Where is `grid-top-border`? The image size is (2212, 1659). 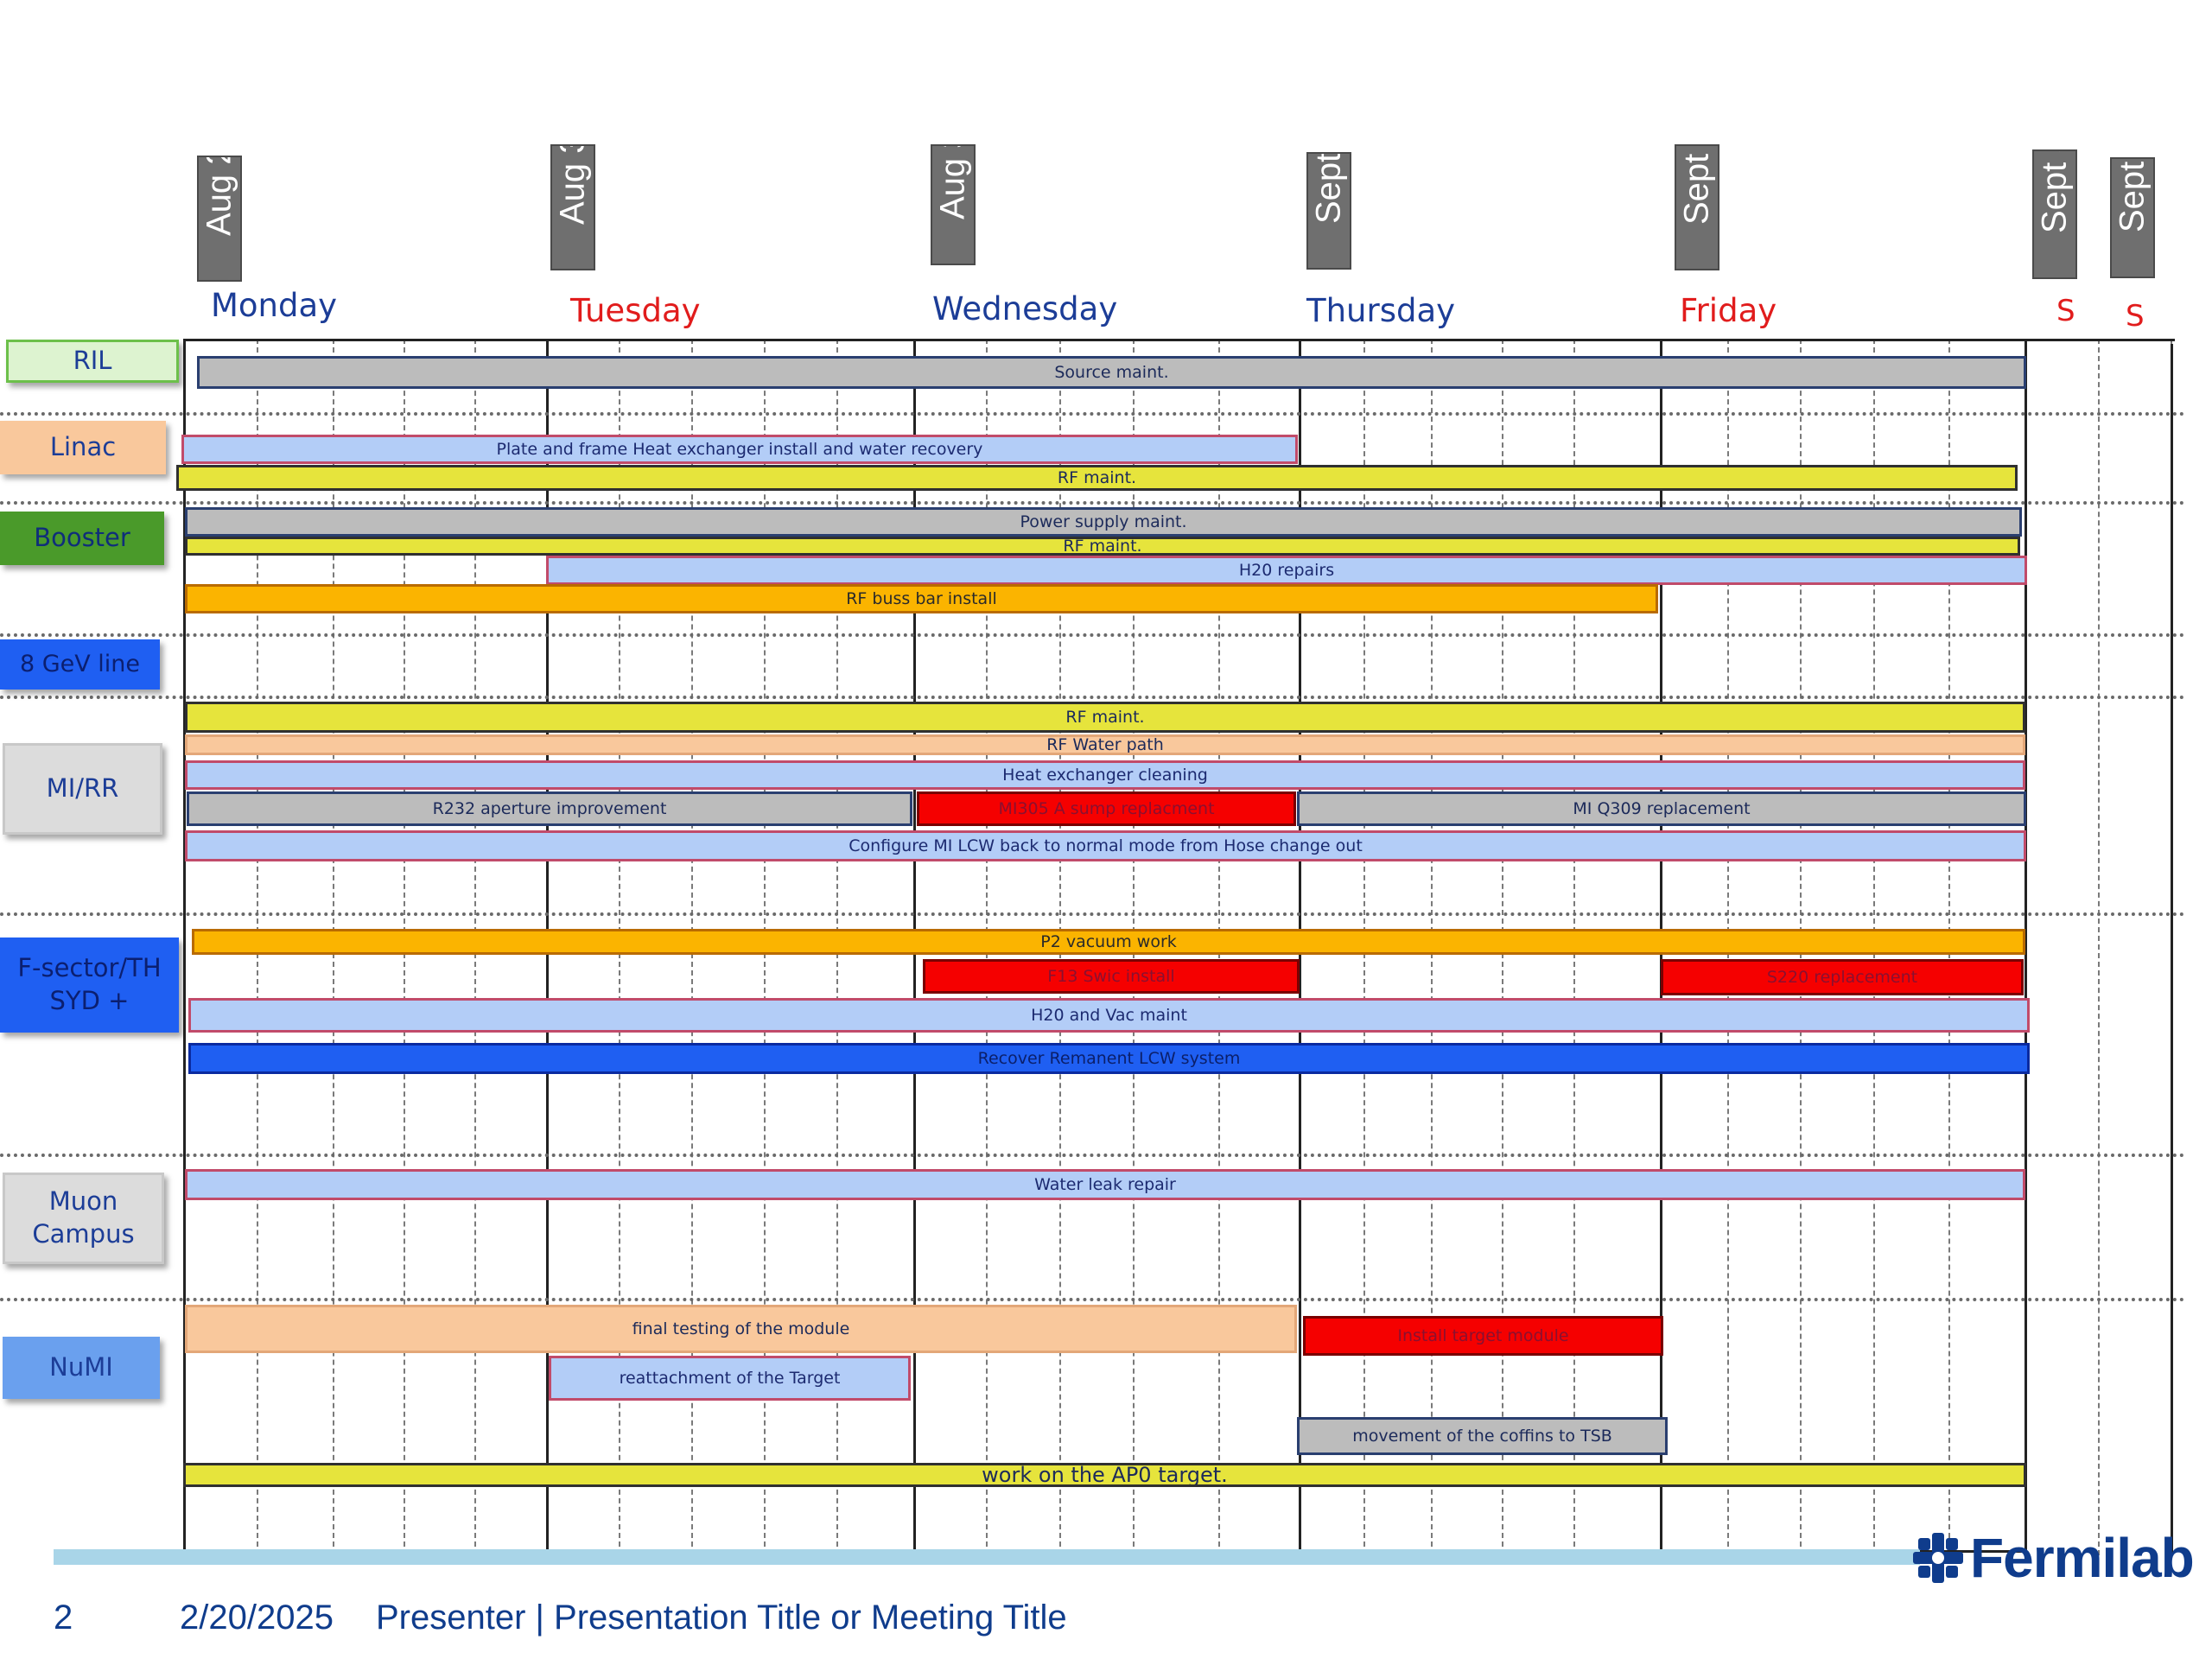
grid-top-border is located at coordinates (1179, 340).